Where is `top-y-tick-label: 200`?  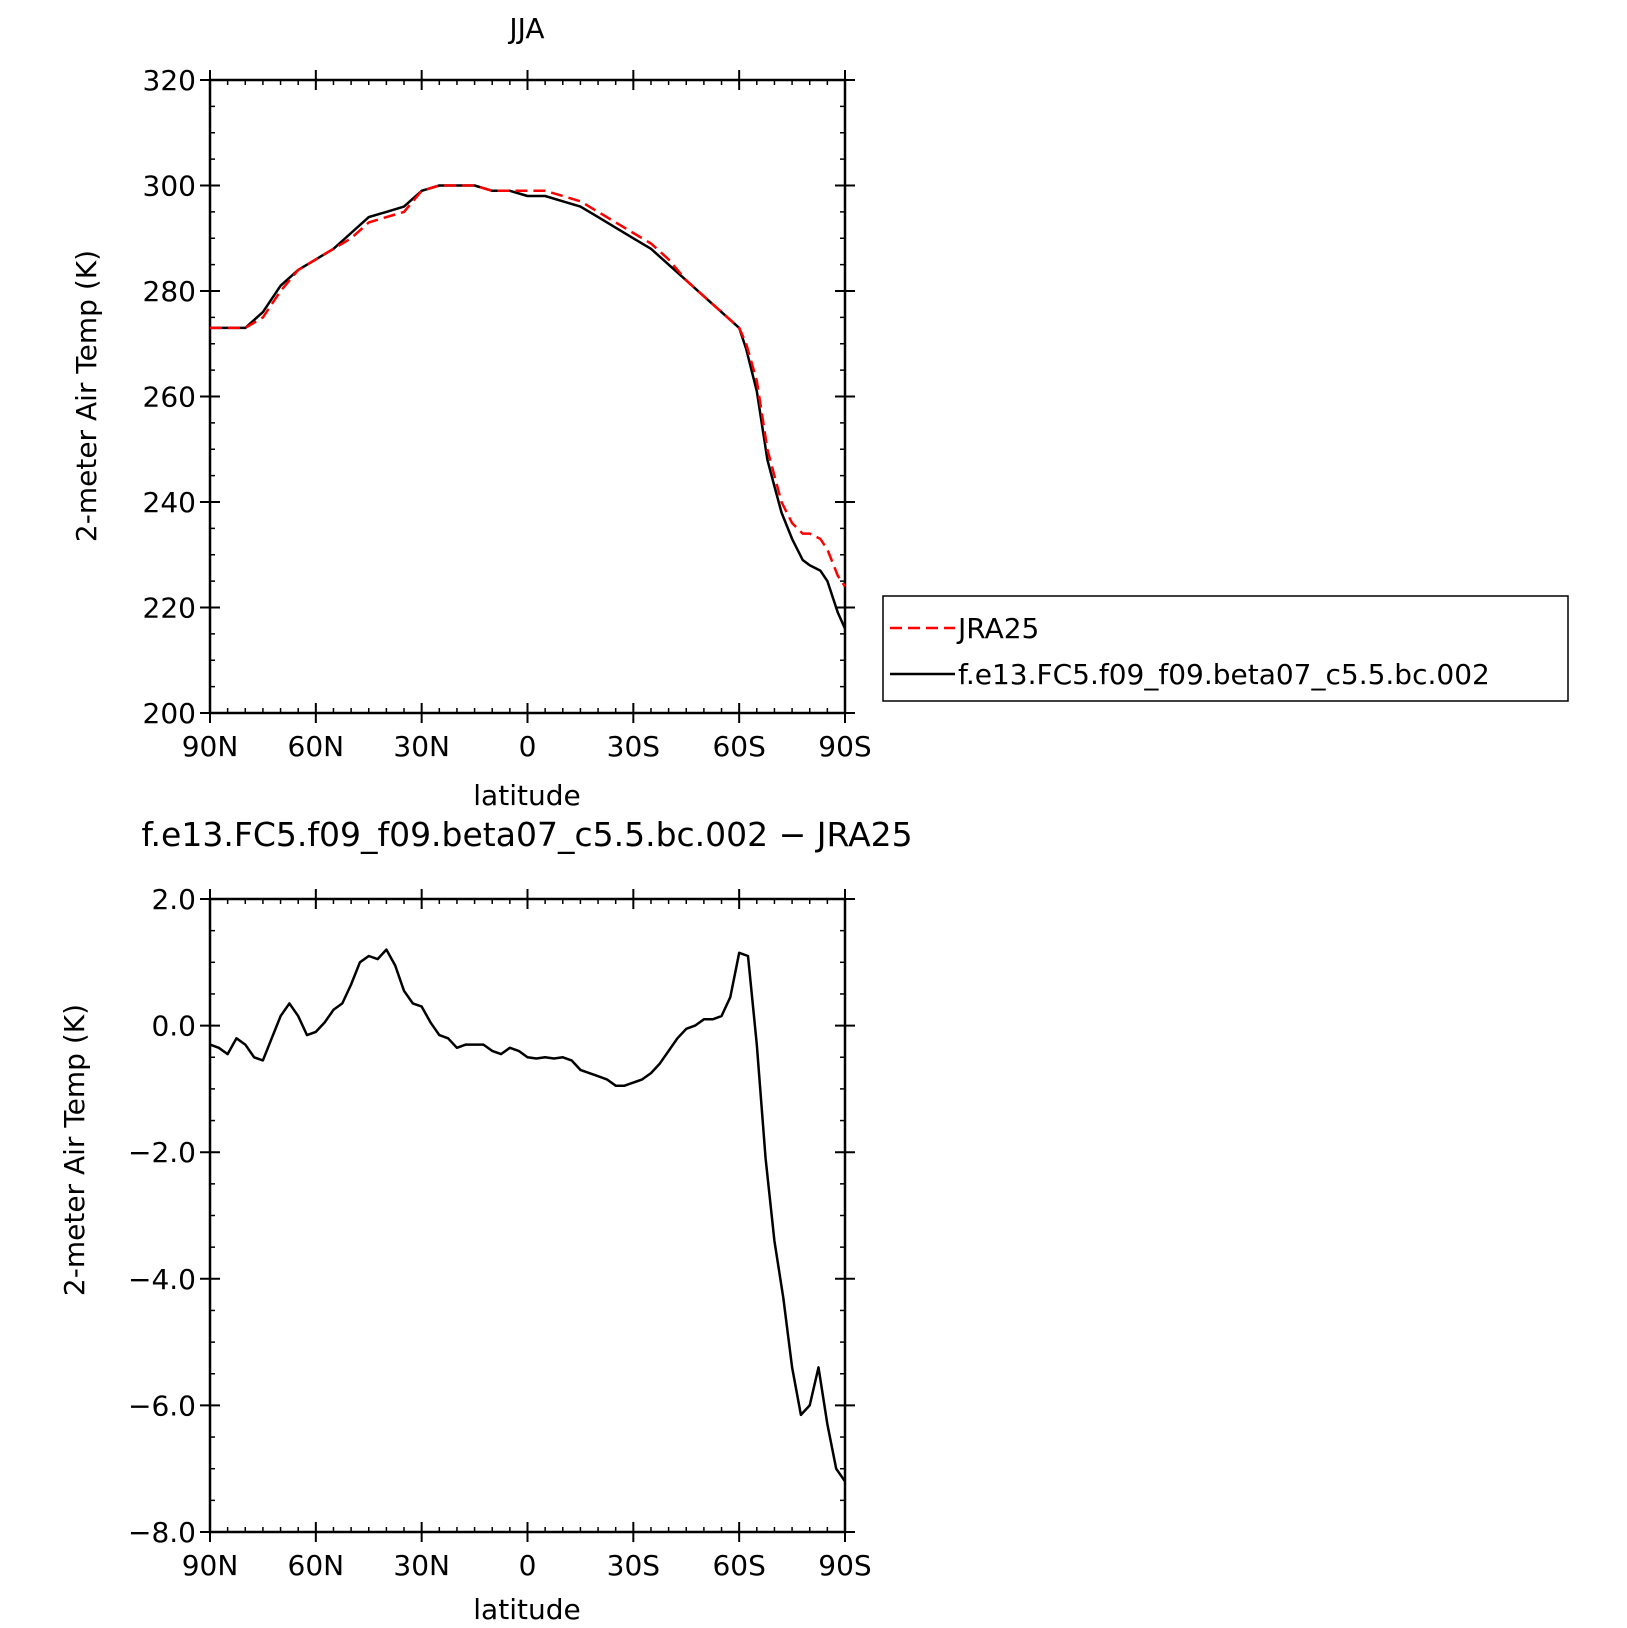
top-y-tick-label: 200 is located at coordinates (169, 713).